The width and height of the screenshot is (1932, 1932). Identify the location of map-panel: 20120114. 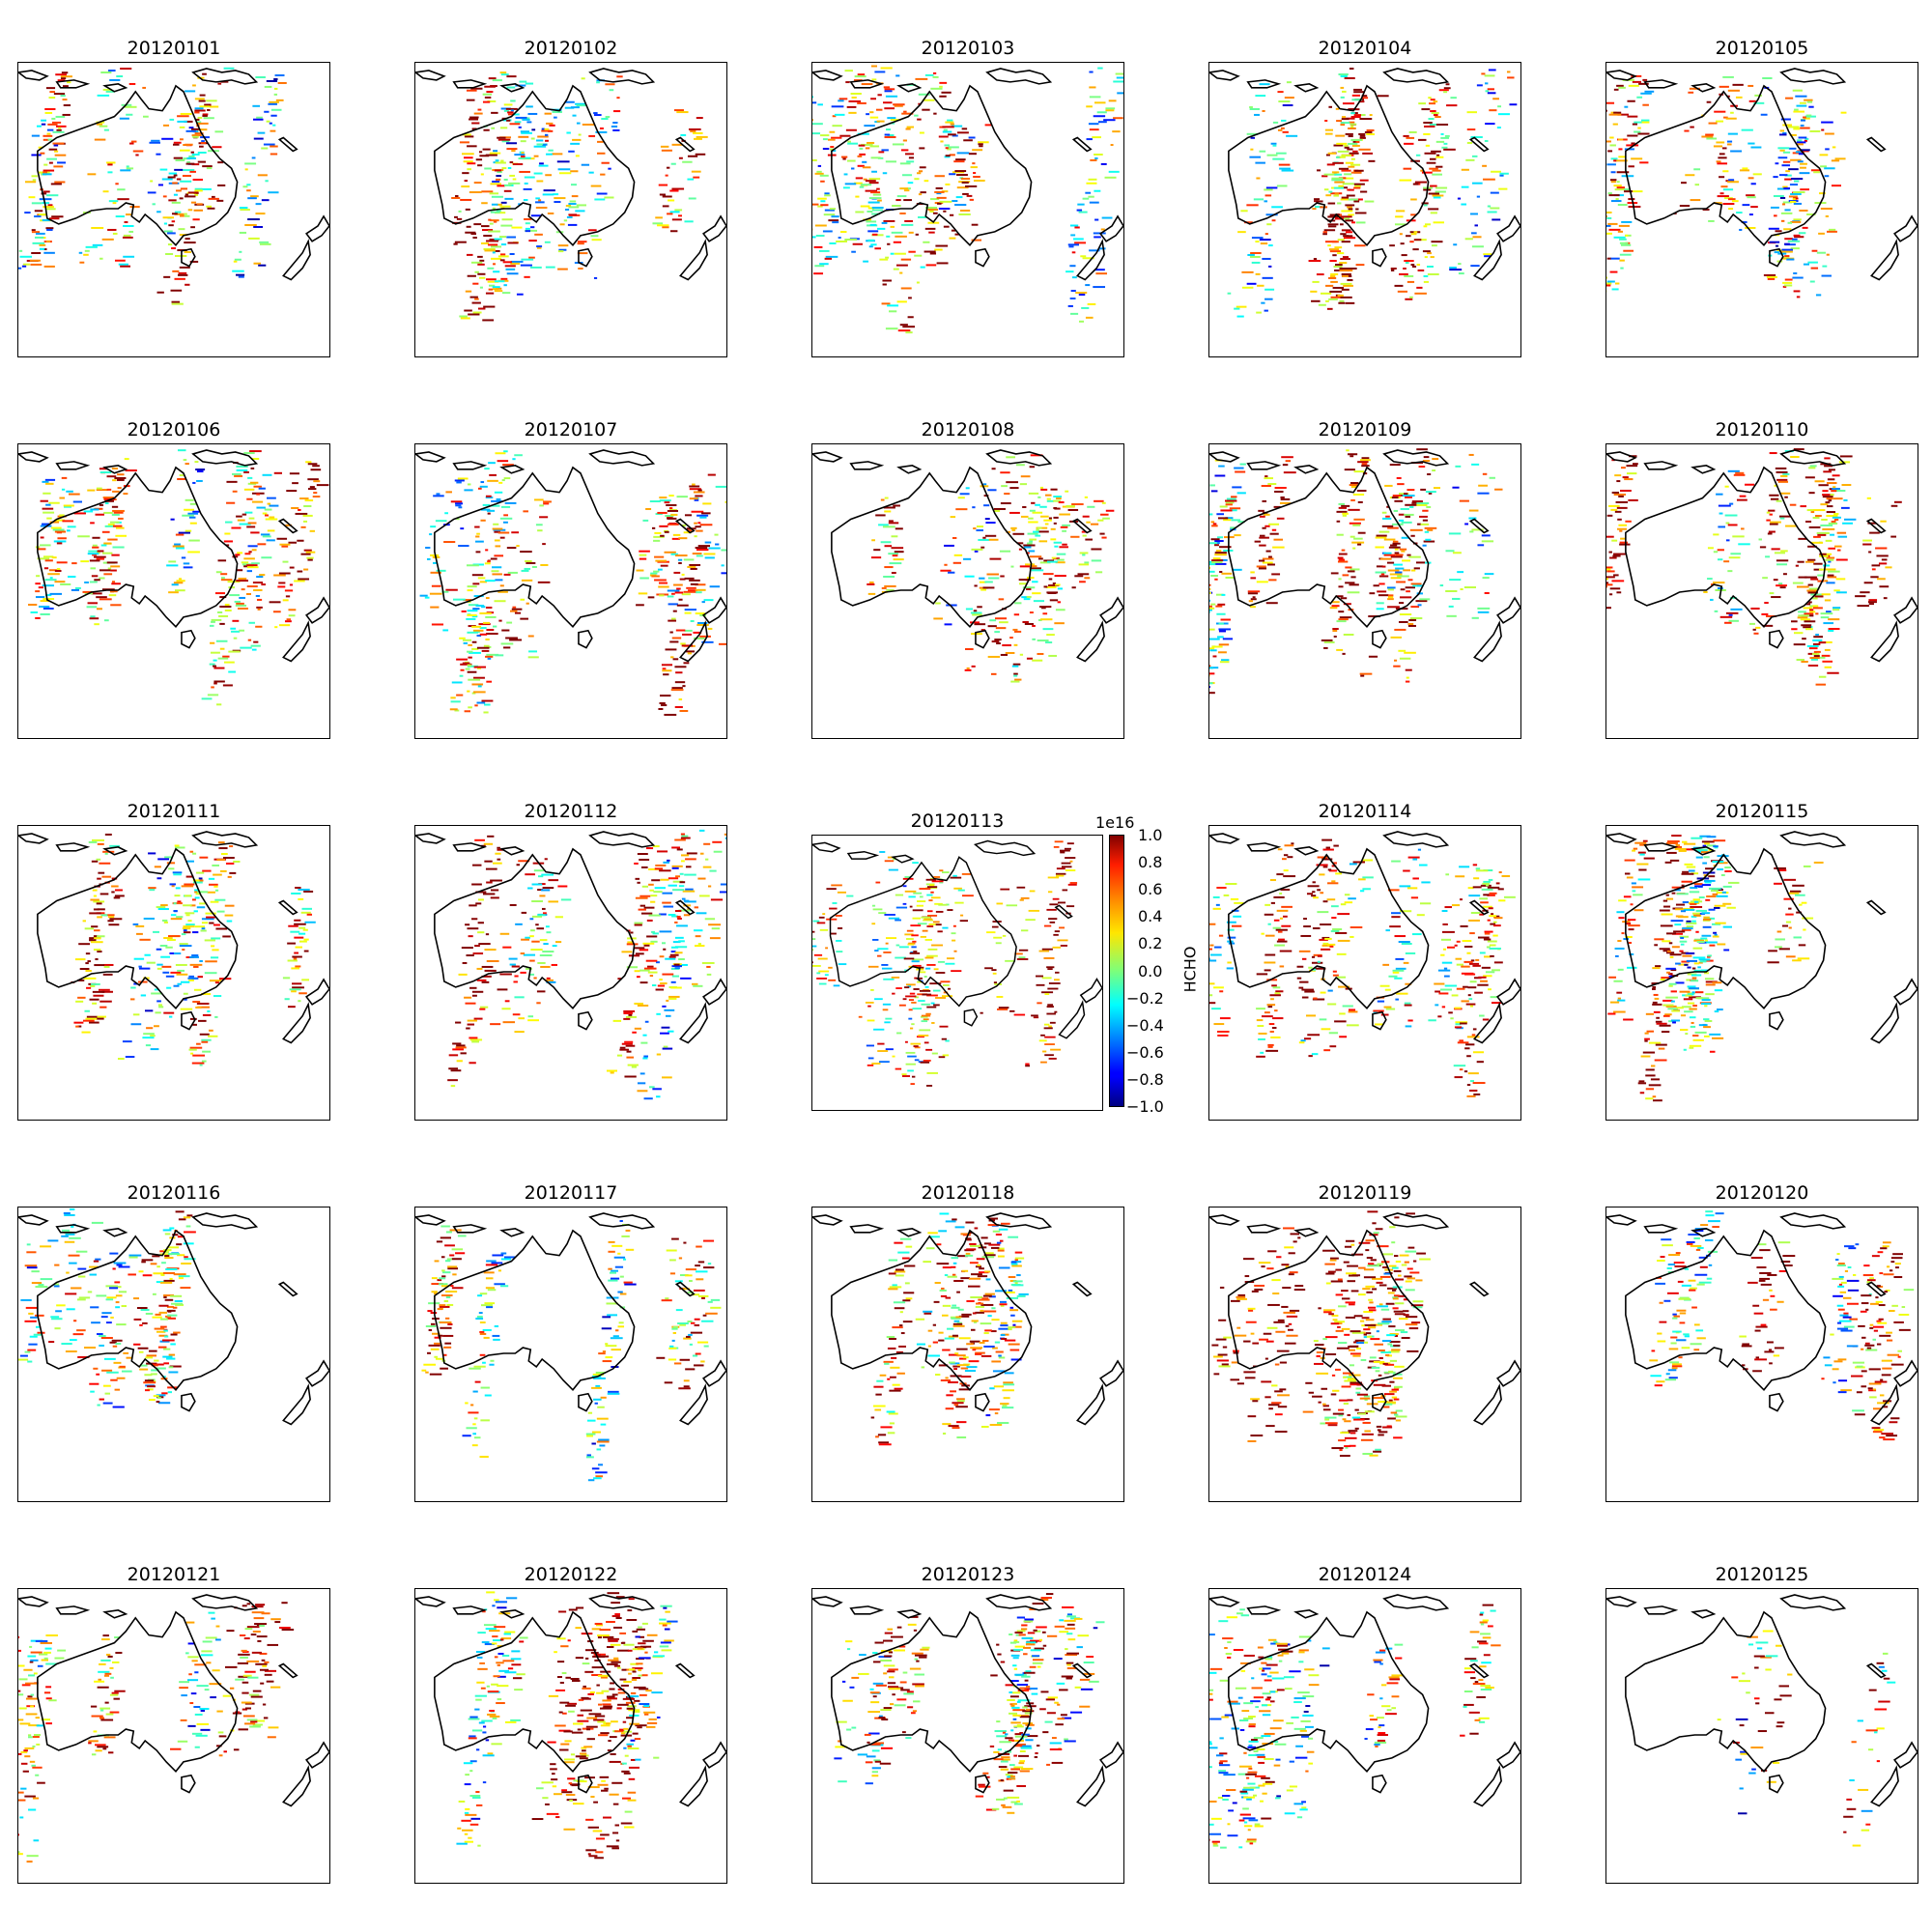
(1364, 960).